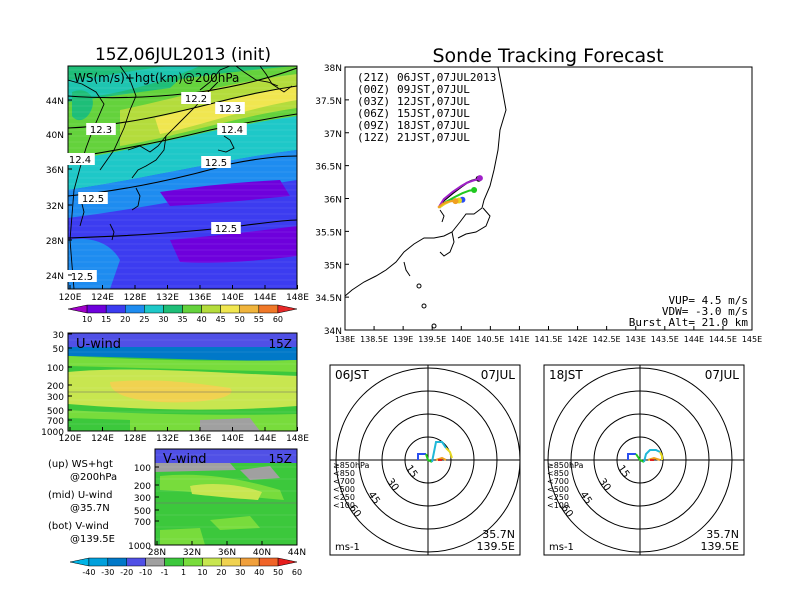 The width and height of the screenshot is (792, 612). I want to click on polar-left-levels: ≥850hPa<850<700<500<250<100, so click(351, 485).